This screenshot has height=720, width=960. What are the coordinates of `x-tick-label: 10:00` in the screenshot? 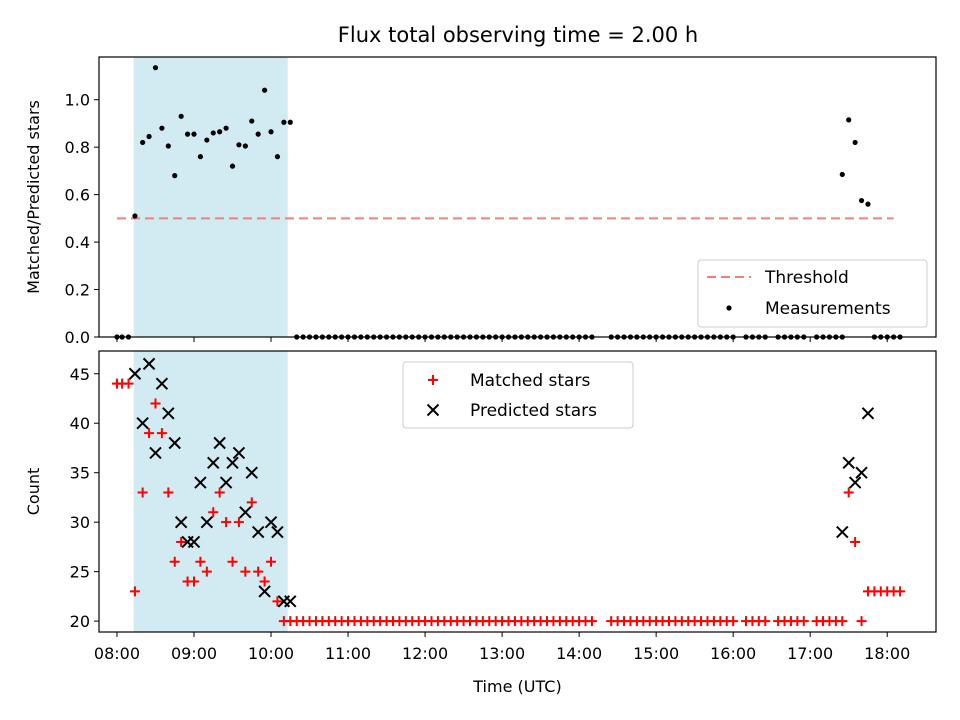 It's located at (271, 653).